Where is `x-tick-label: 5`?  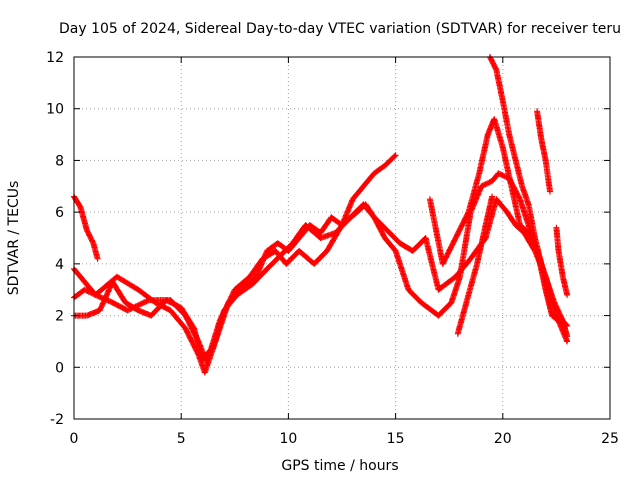
x-tick-label: 5 is located at coordinates (181, 439).